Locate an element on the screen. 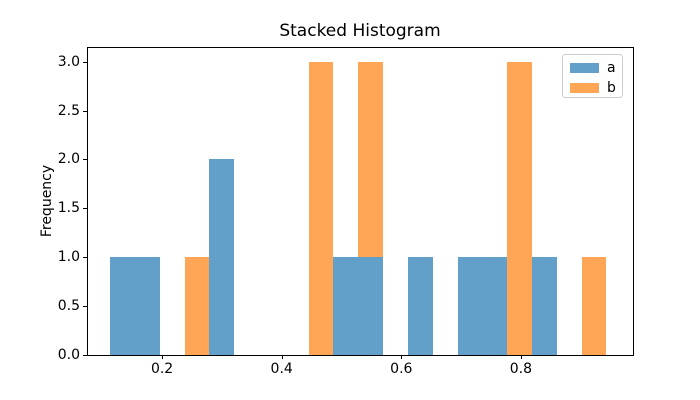 This screenshot has height=400, width=700. x-tick-label: 0.2 is located at coordinates (162, 369).